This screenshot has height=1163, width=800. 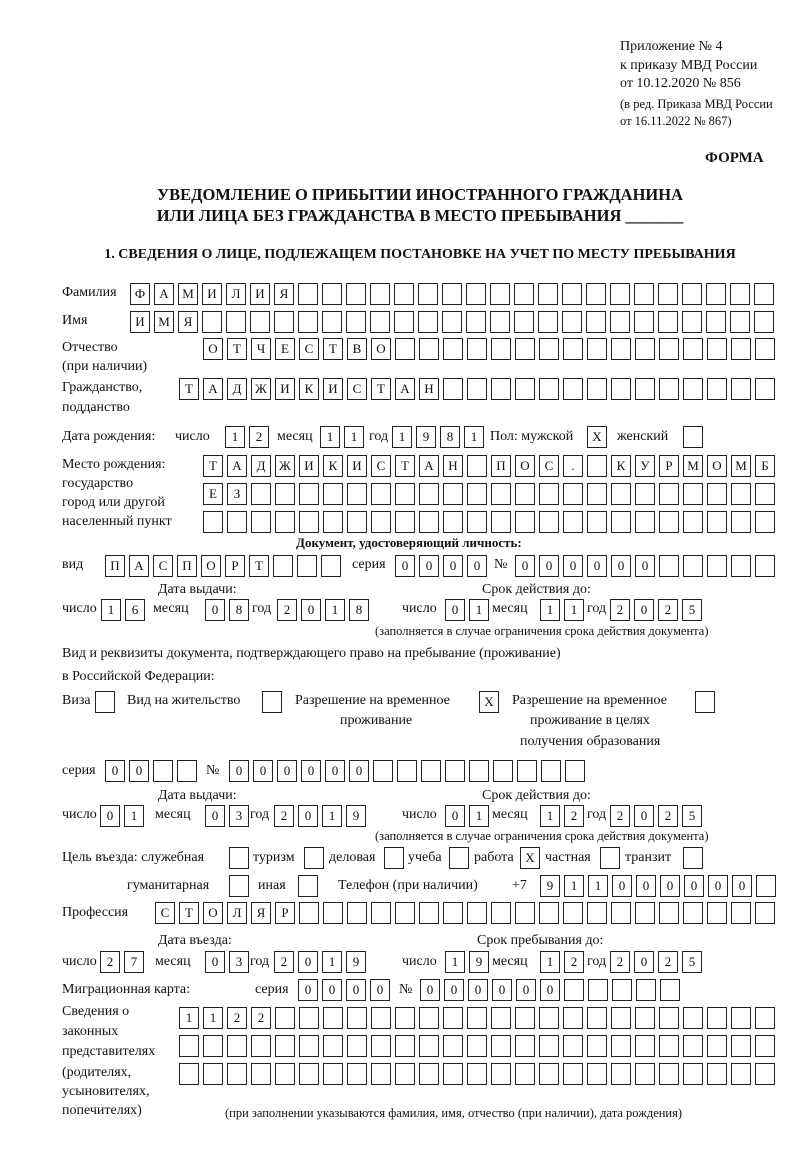 I want to click on doc-series-cell: 0, so click(x=429, y=566).